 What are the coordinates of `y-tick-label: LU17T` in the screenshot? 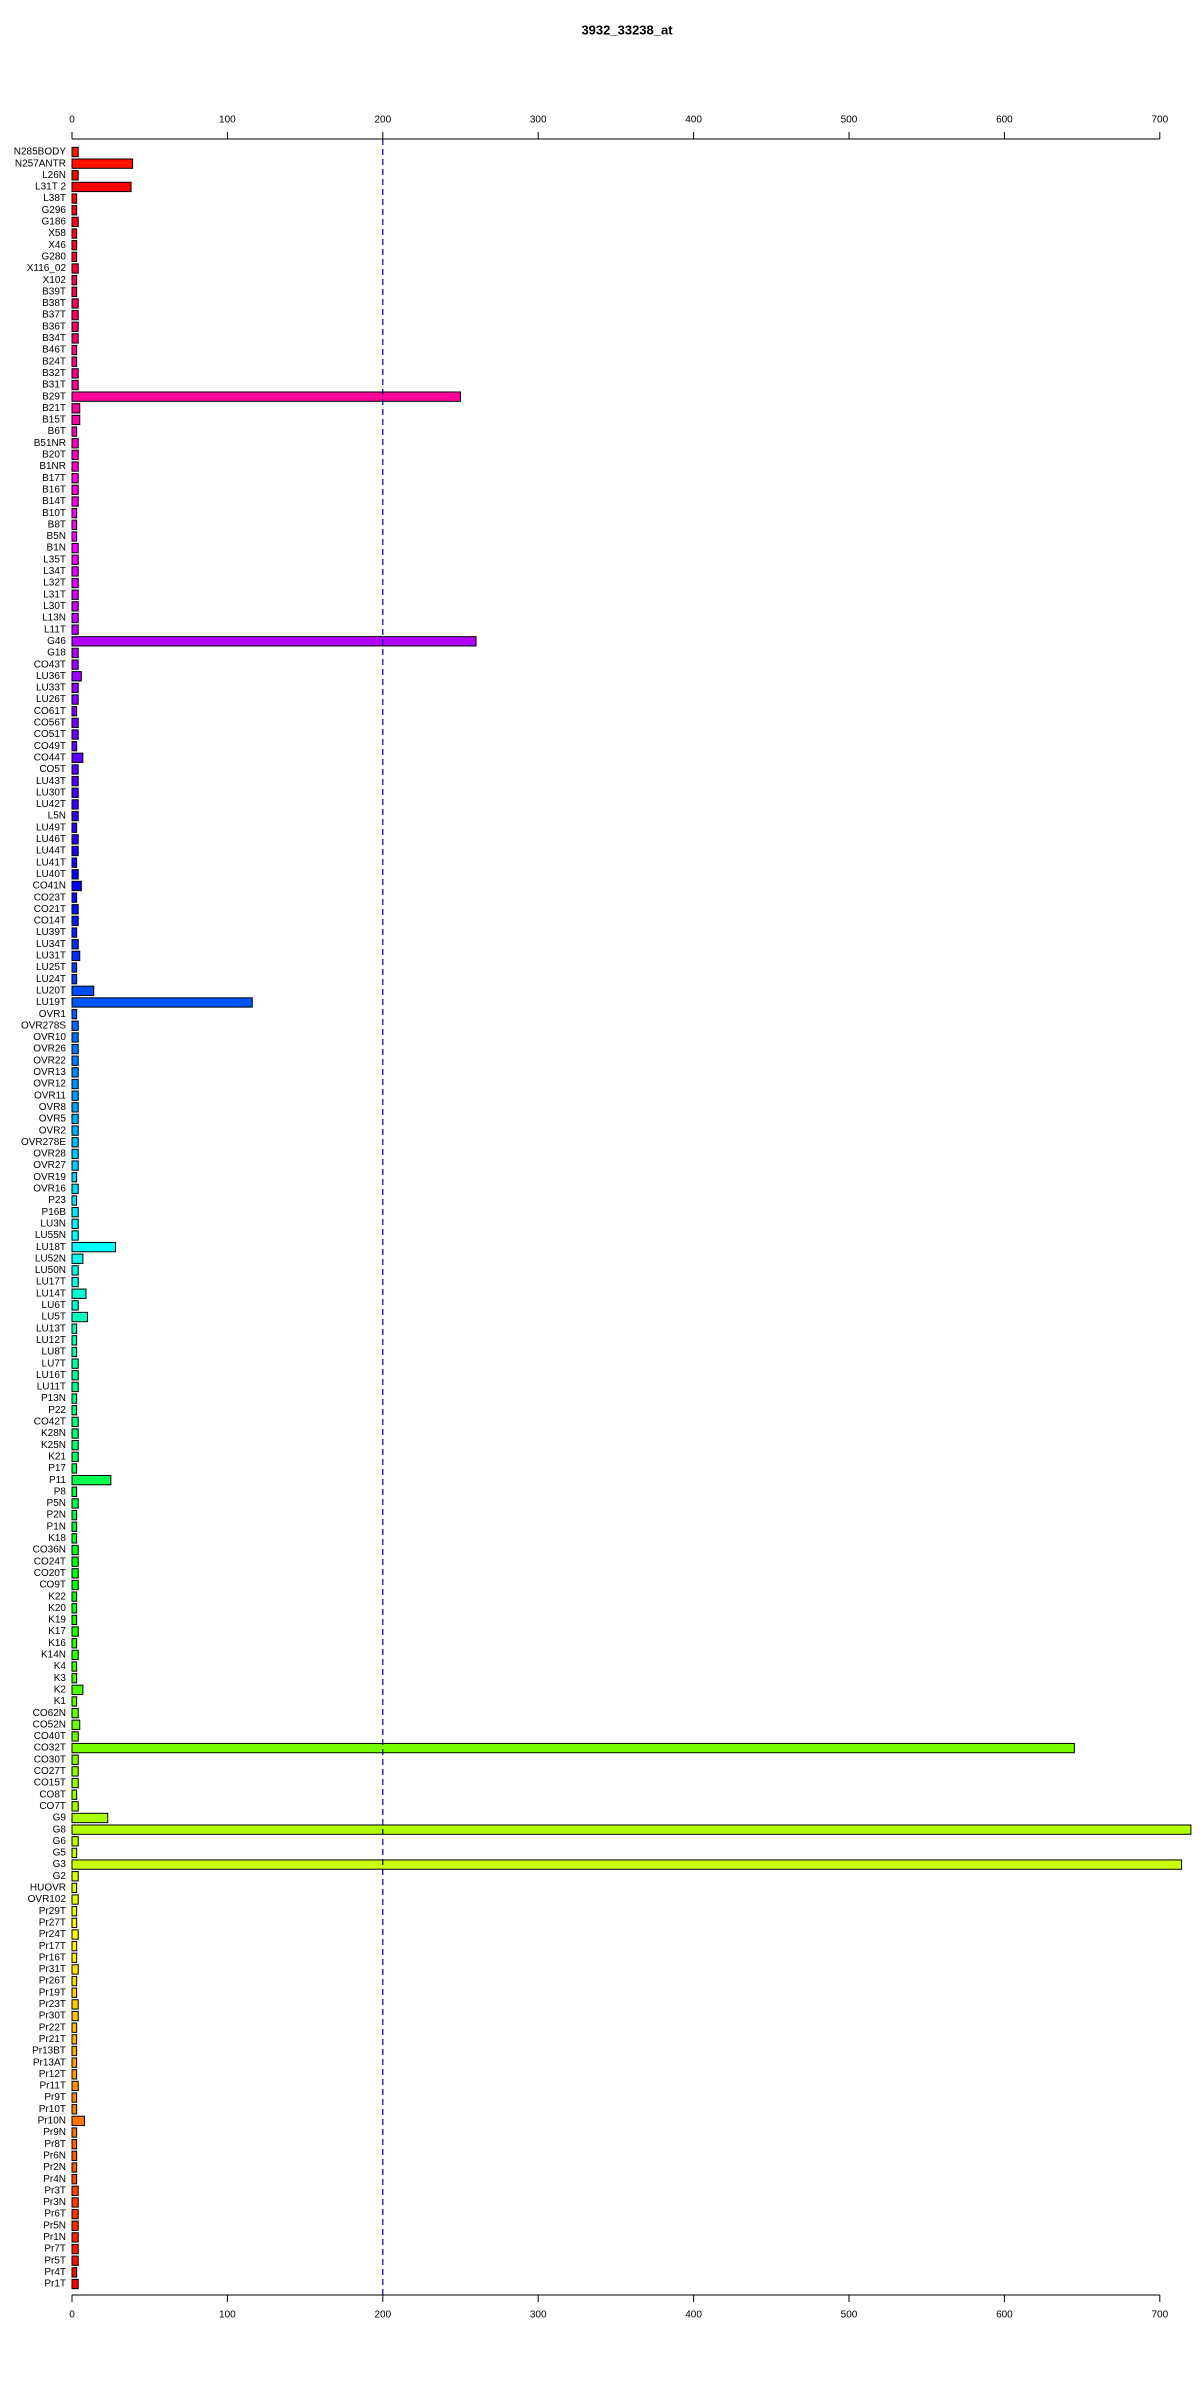 It's located at (51, 1282).